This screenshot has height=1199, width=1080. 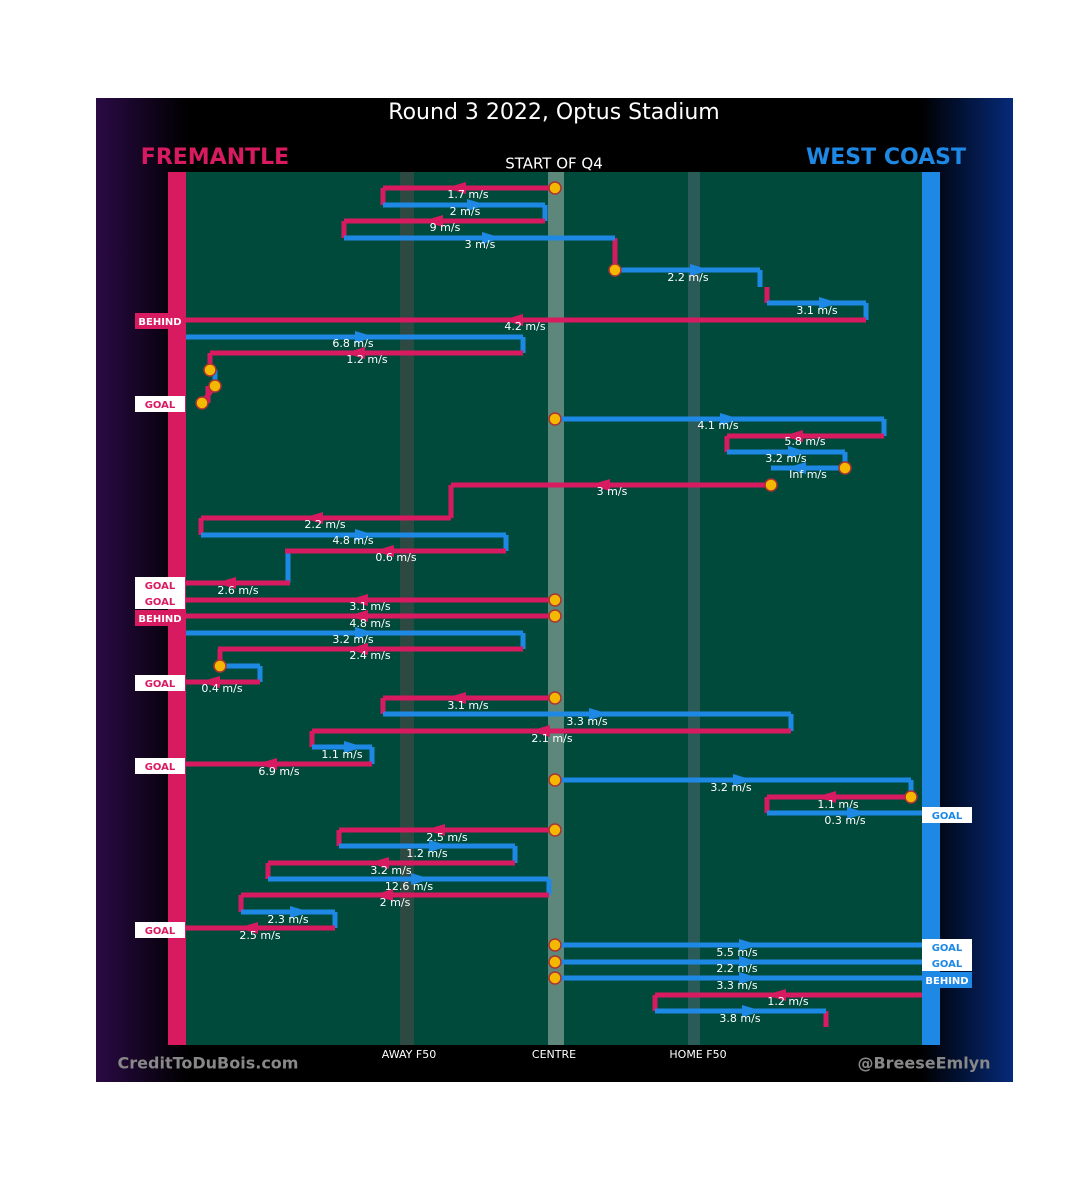 I want to click on axis-label: CENTRE, so click(x=554, y=1054).